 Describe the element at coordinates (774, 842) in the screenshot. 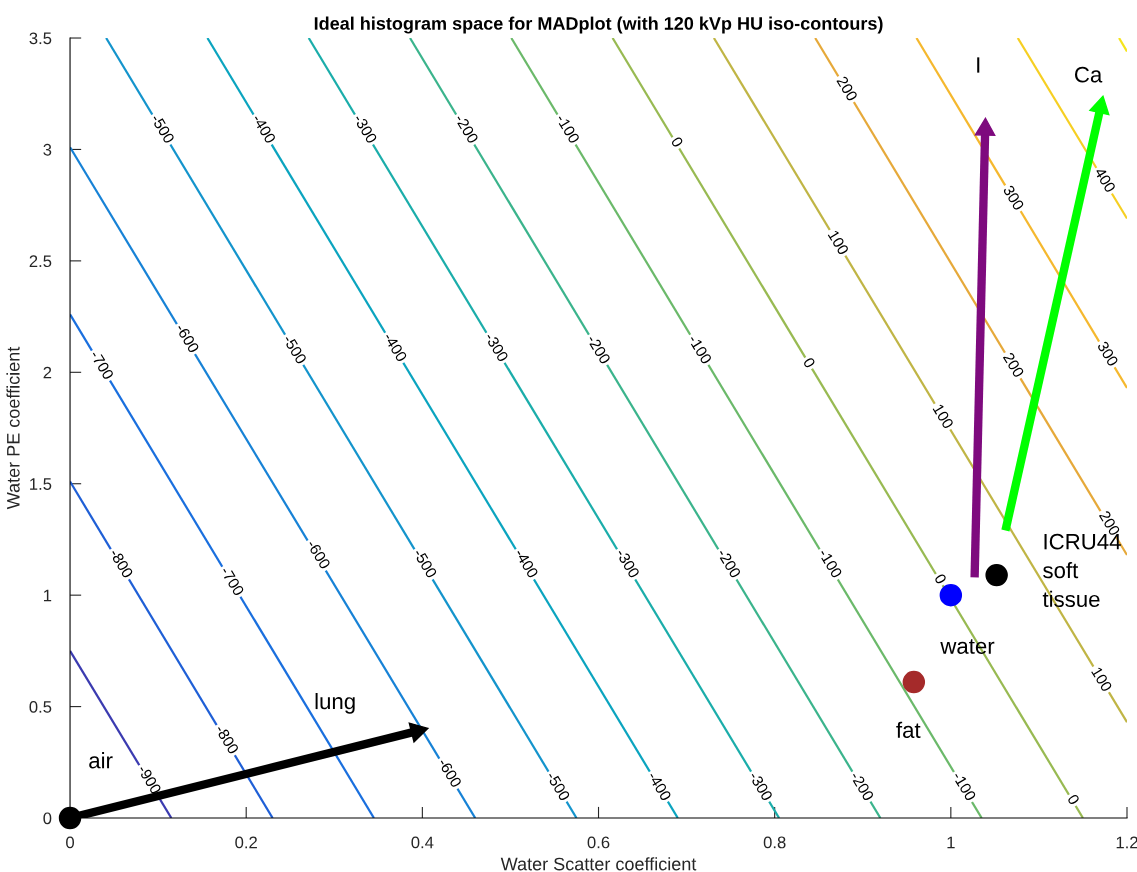

I see `x-tick-label: 0.8` at that location.